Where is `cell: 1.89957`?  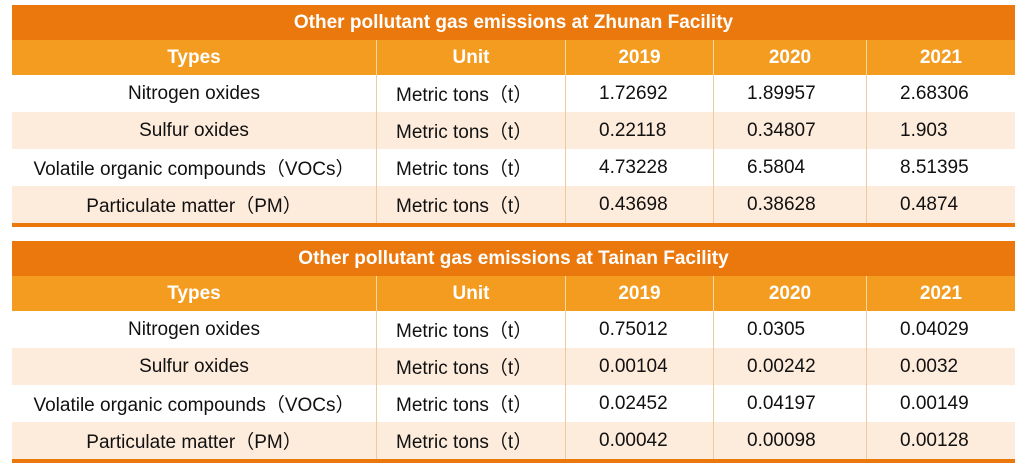
cell: 1.89957 is located at coordinates (789, 93).